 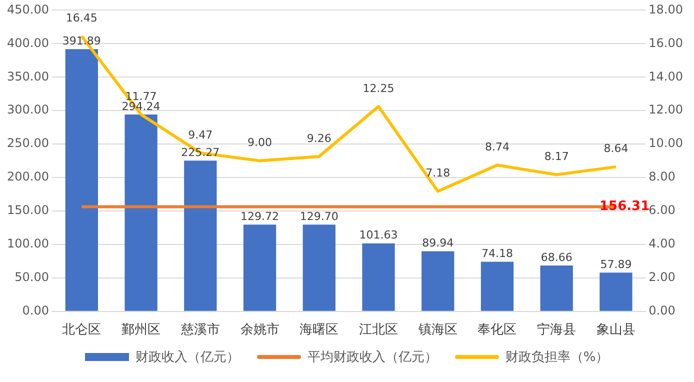 I want to click on y-tick-label: 450.00, so click(x=27, y=9).